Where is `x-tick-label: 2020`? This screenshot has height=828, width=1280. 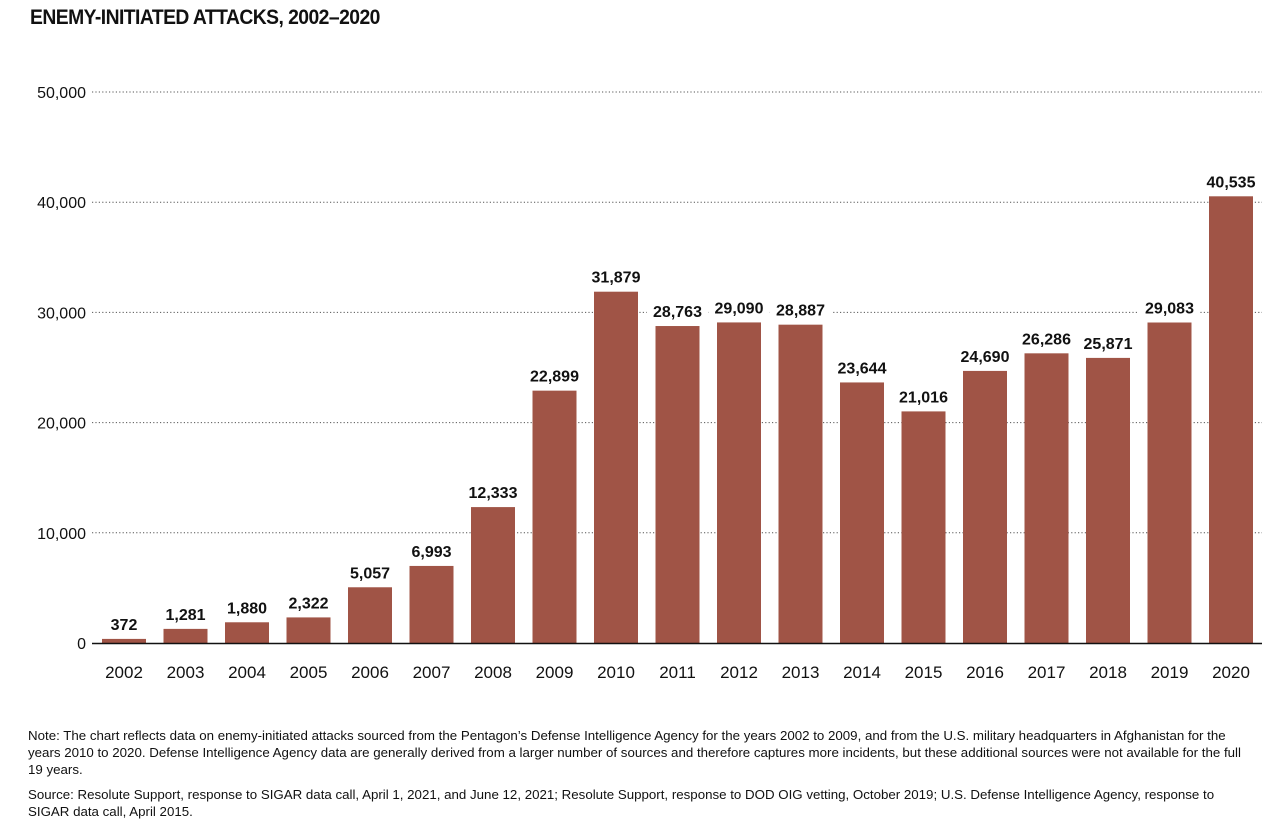
x-tick-label: 2020 is located at coordinates (1231, 672).